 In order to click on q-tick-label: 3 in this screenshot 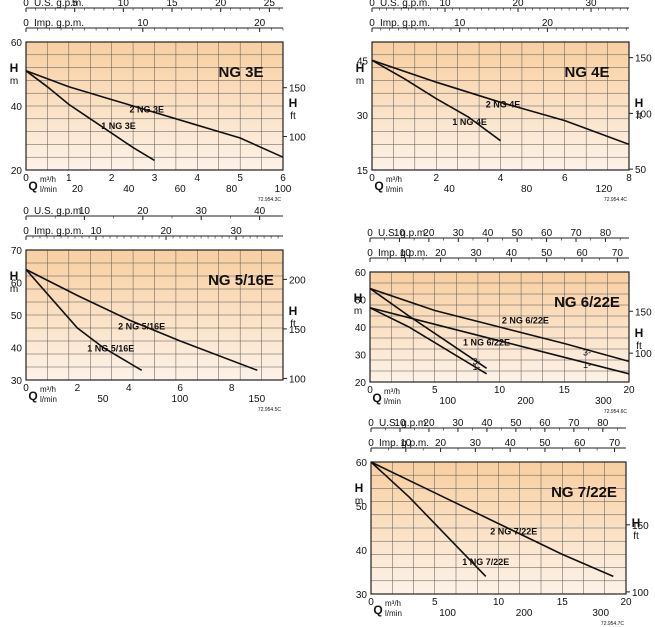, I will do `click(155, 178)`.